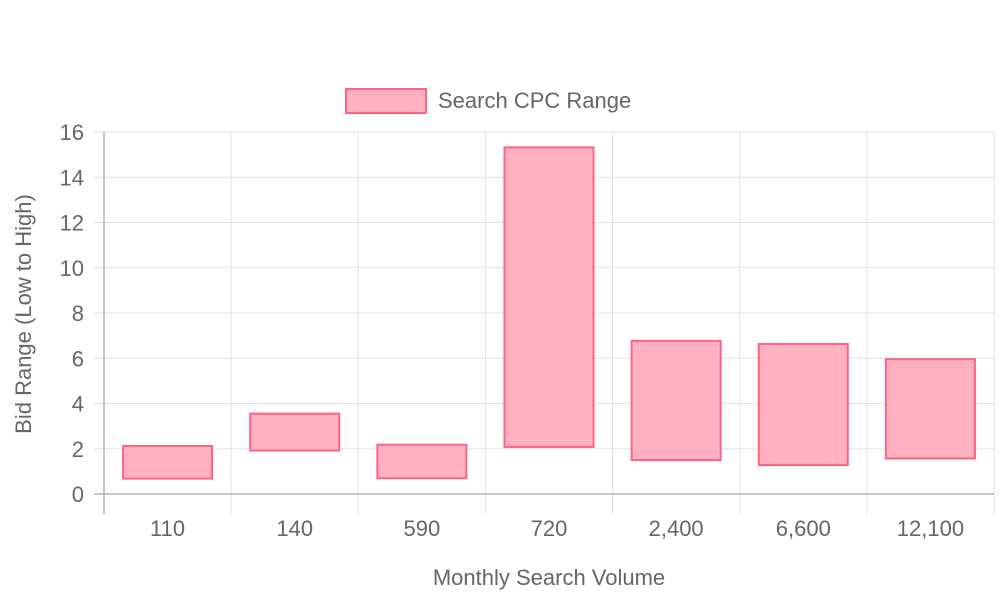 The image size is (1000, 605). What do you see at coordinates (676, 528) in the screenshot?
I see `x-tick-label: 2,400` at bounding box center [676, 528].